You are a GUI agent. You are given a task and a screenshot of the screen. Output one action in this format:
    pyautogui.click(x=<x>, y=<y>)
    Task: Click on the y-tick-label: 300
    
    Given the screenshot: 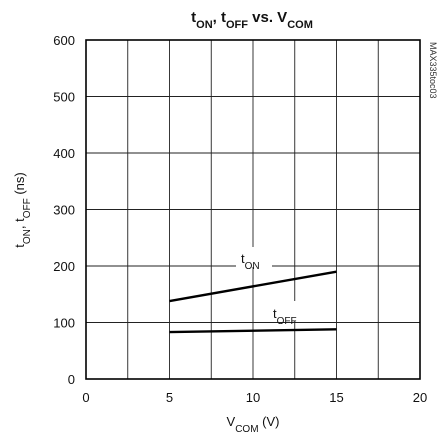 What is the action you would take?
    pyautogui.click(x=64, y=210)
    